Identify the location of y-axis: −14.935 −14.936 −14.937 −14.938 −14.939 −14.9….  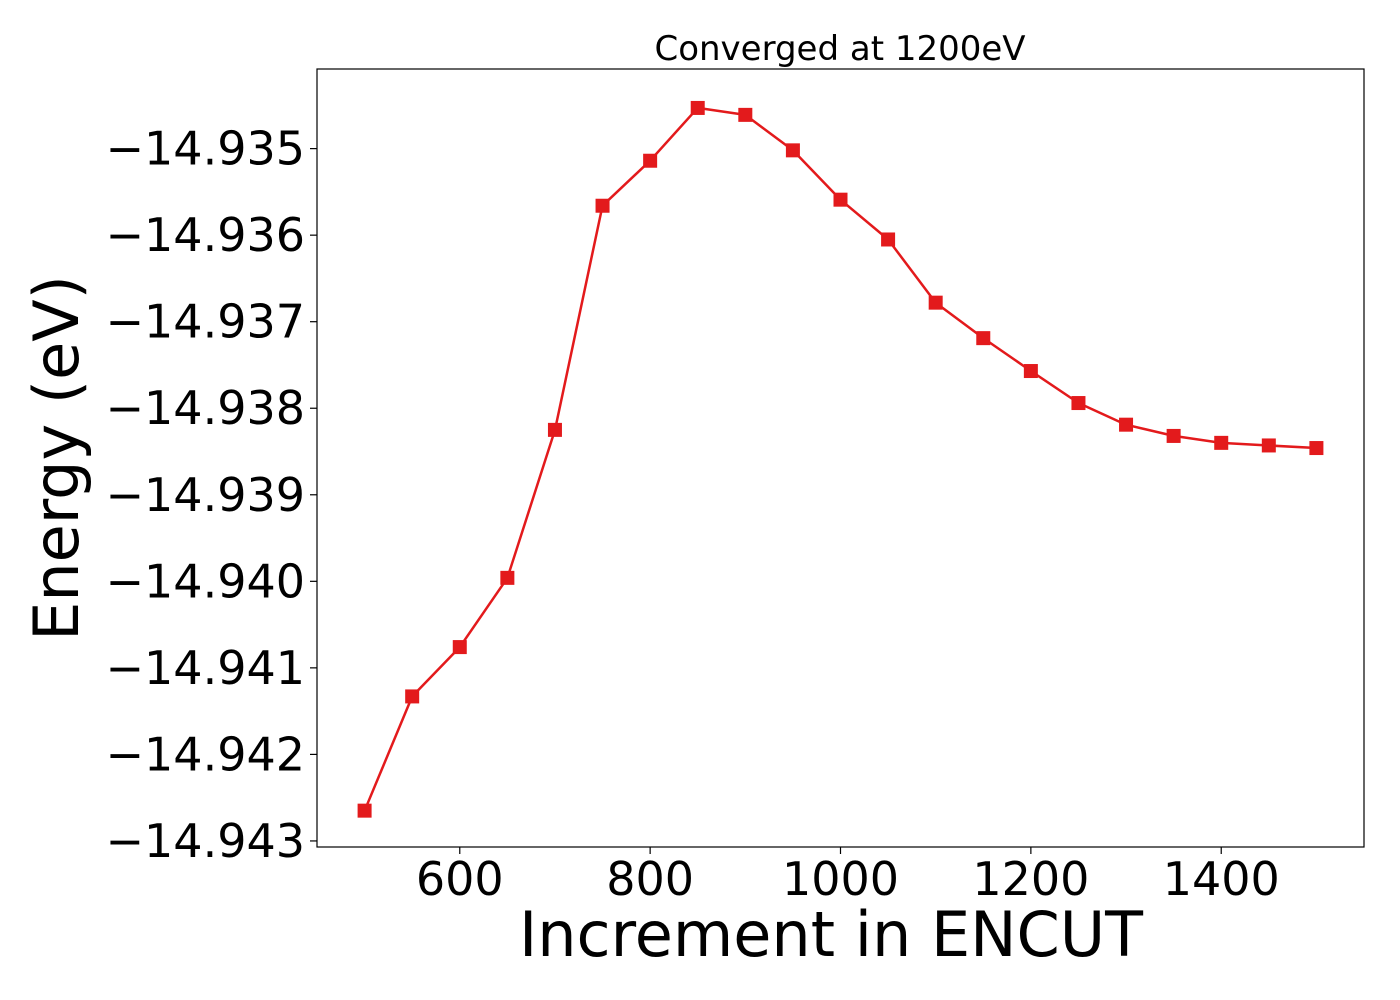
(211, 495).